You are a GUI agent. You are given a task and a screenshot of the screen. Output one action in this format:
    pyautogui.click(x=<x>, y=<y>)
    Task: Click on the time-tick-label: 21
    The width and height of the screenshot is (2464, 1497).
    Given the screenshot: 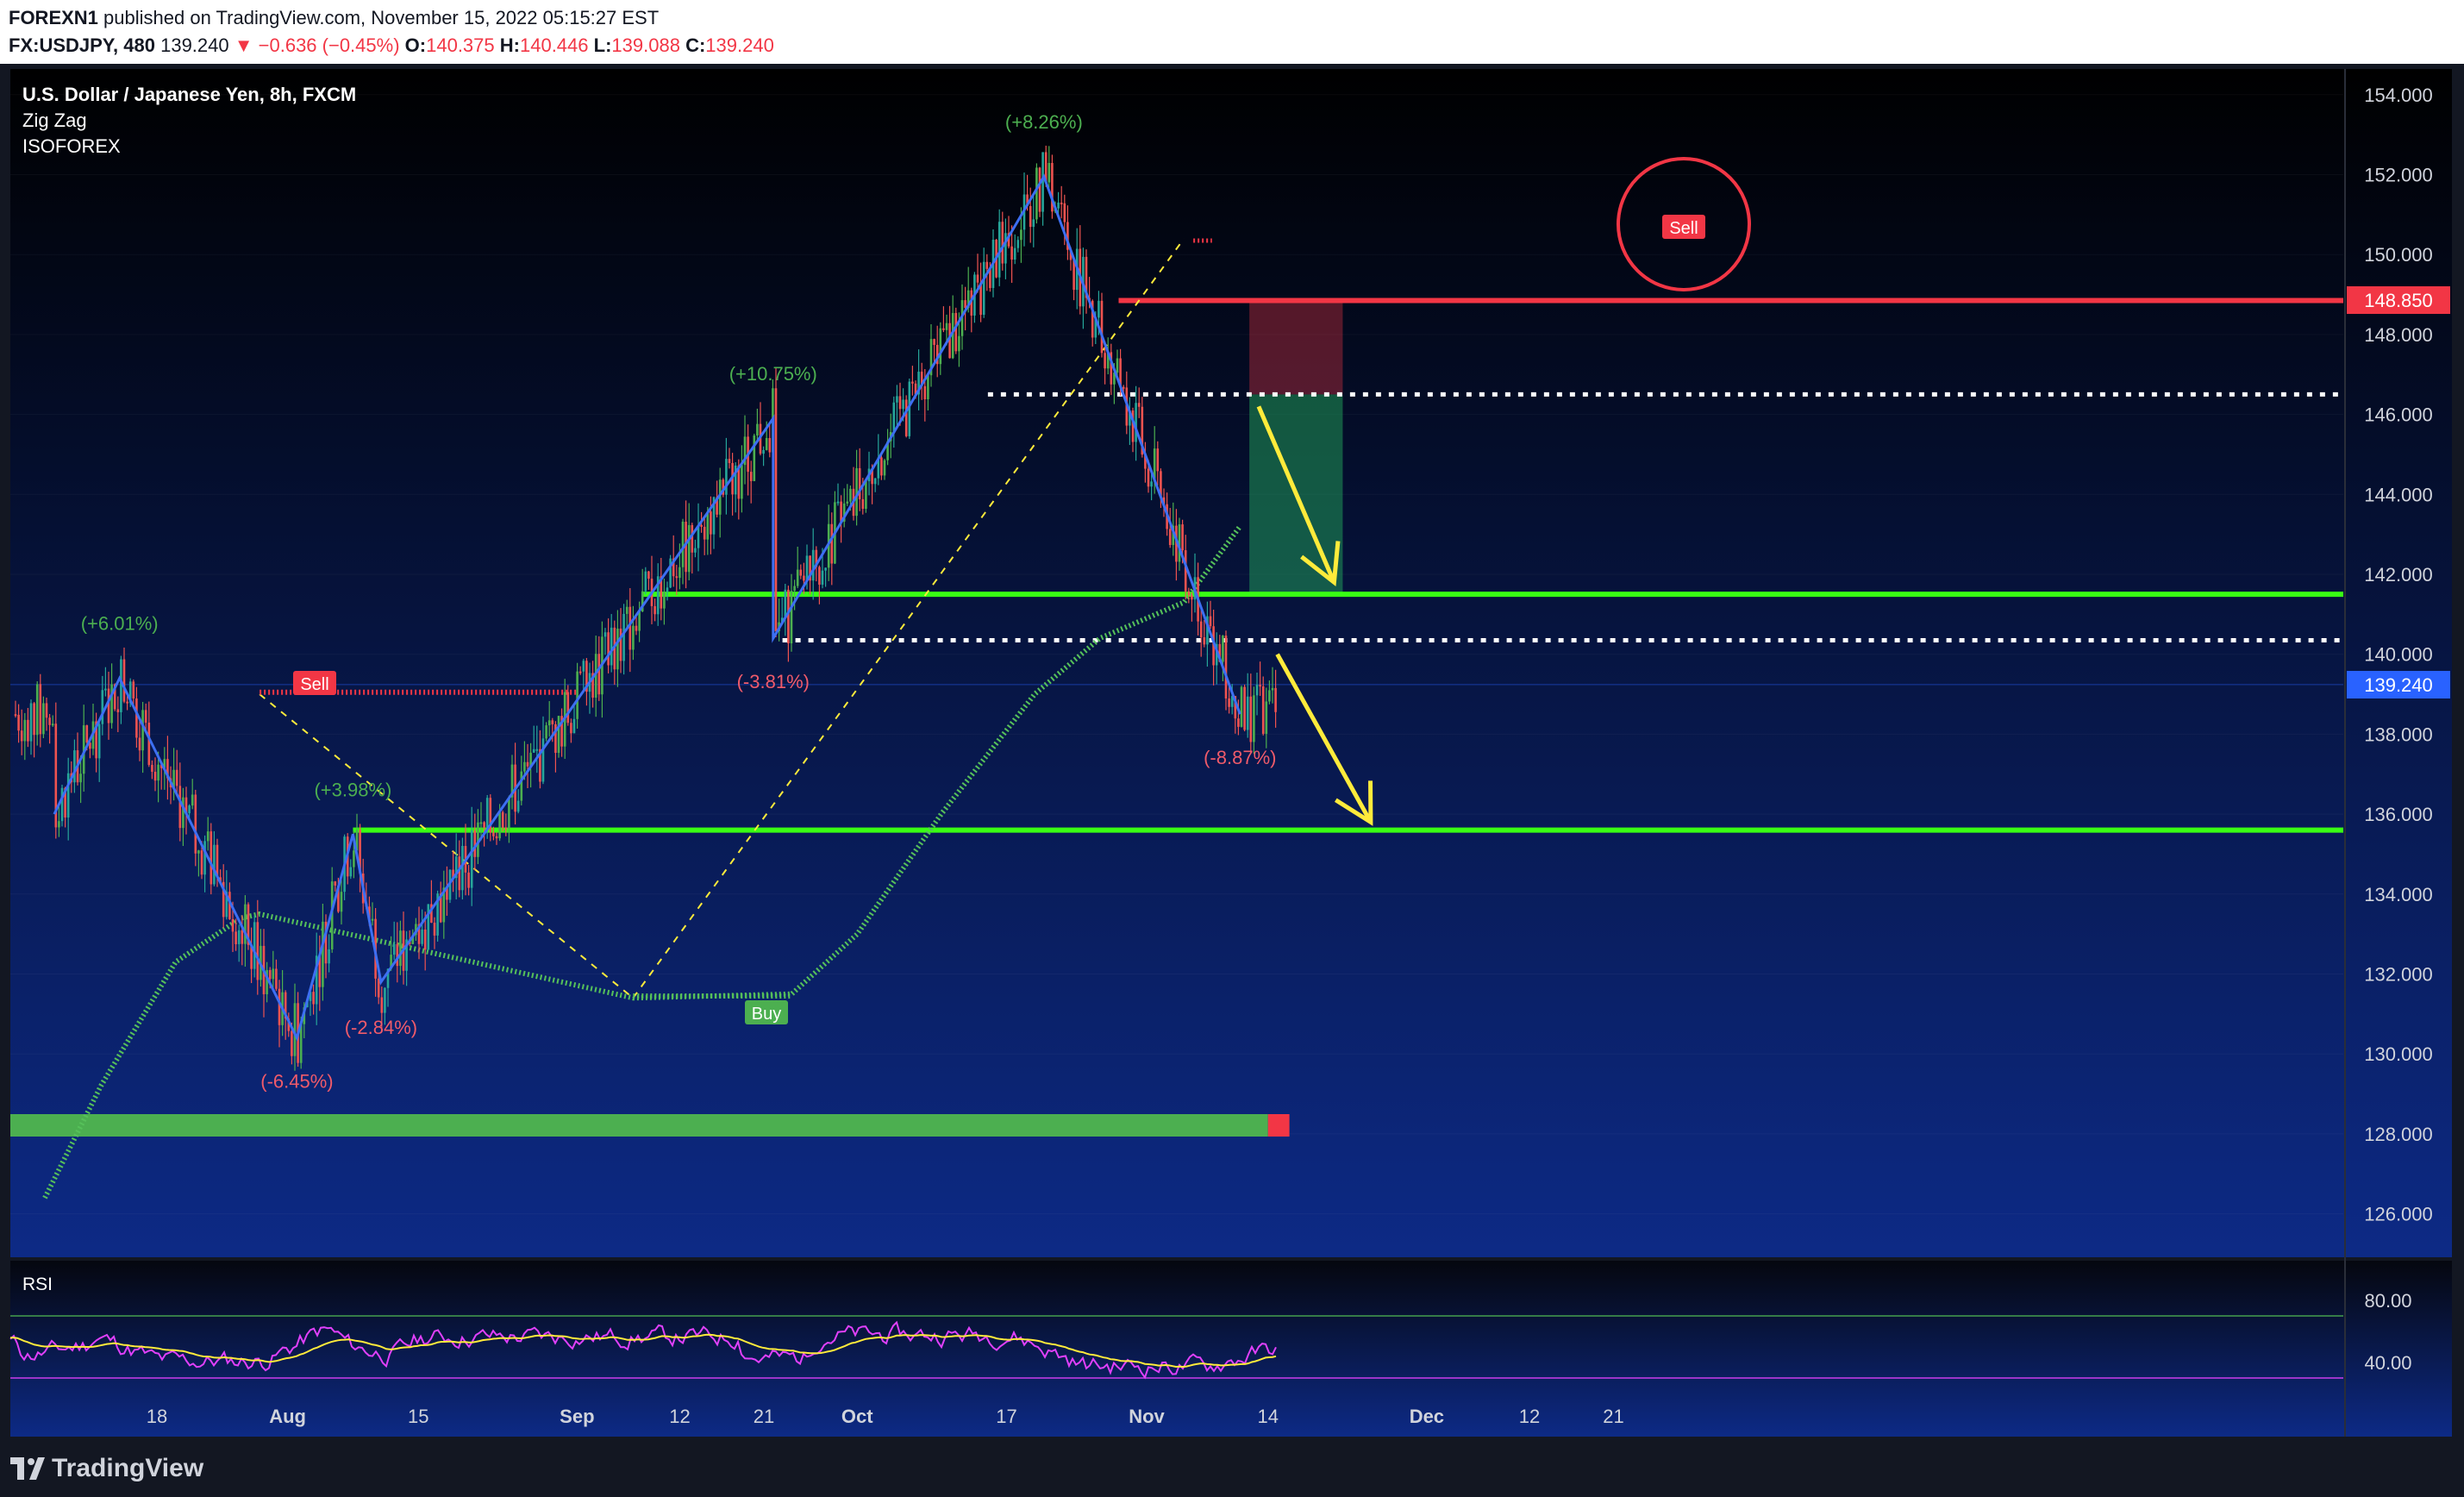 What is the action you would take?
    pyautogui.click(x=764, y=1416)
    